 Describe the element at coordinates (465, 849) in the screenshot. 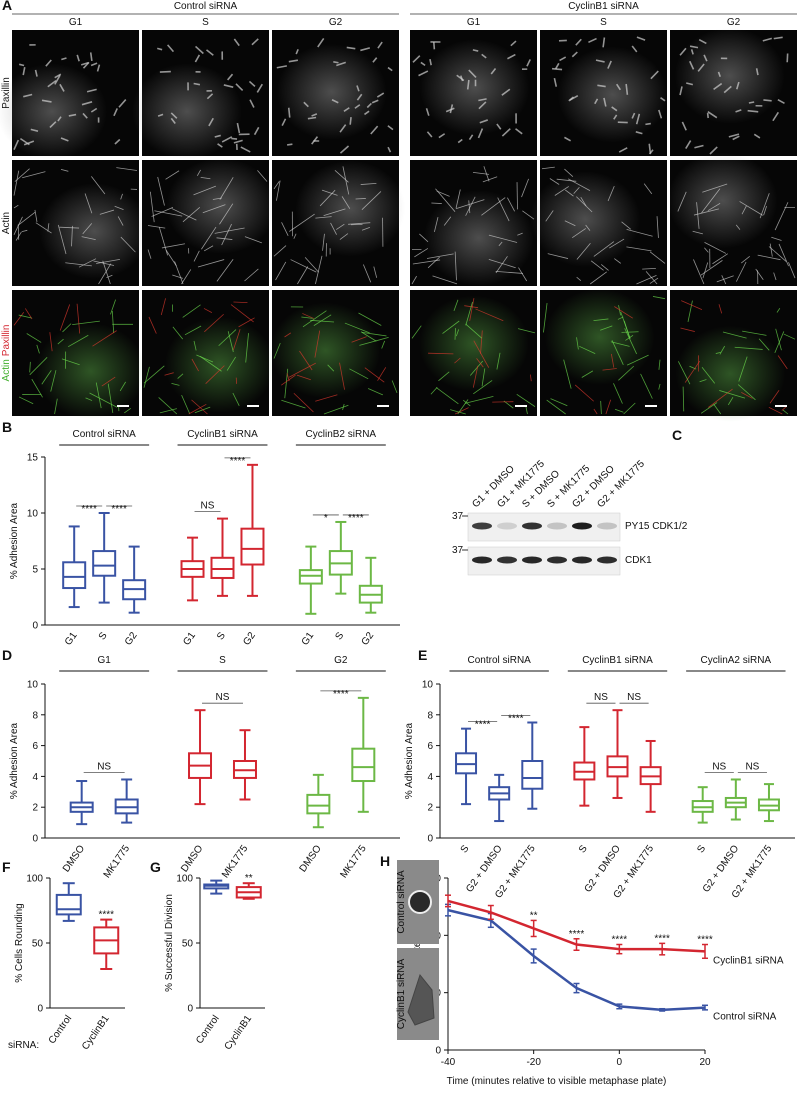

I see `x-tick-label: S` at that location.